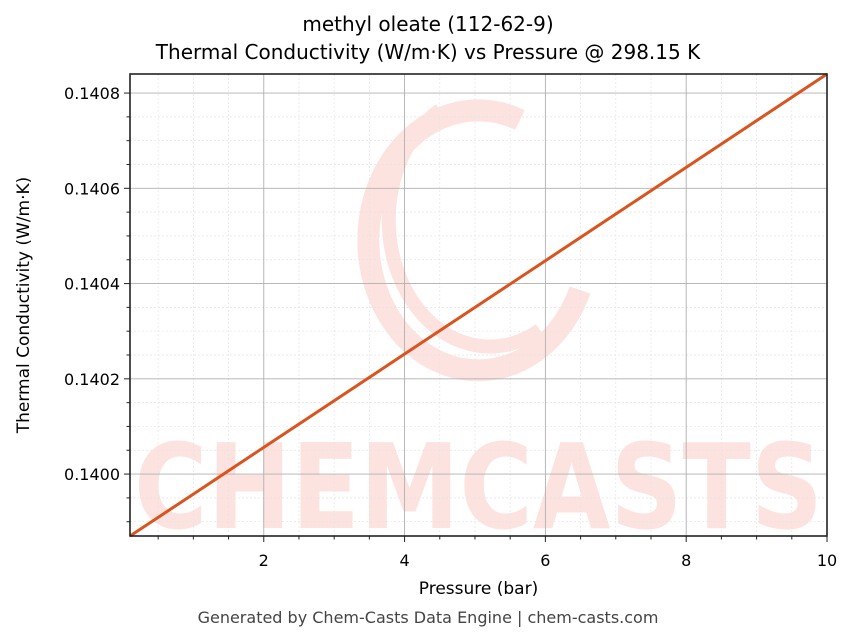 This screenshot has width=856, height=644. Describe the element at coordinates (92, 474) in the screenshot. I see `svg-text: 0.1400` at that location.